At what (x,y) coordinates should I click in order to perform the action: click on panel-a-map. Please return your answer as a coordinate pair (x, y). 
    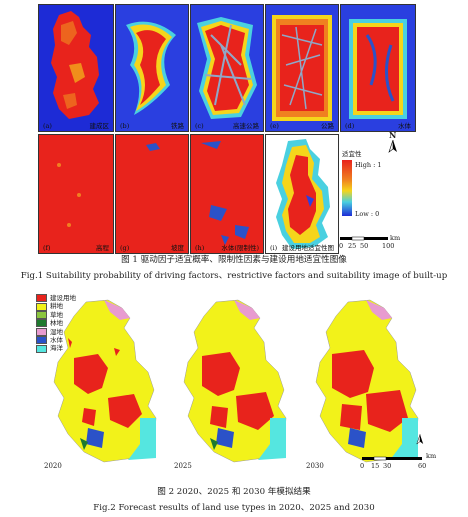
    Looking at the image, I should click on (76, 68).